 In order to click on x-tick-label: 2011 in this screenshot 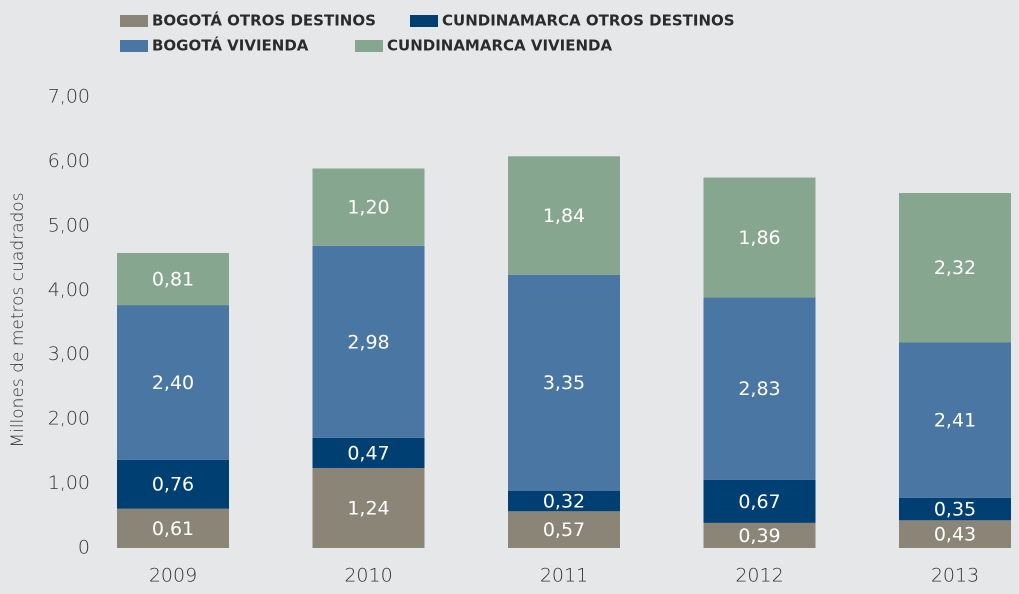, I will do `click(564, 576)`.